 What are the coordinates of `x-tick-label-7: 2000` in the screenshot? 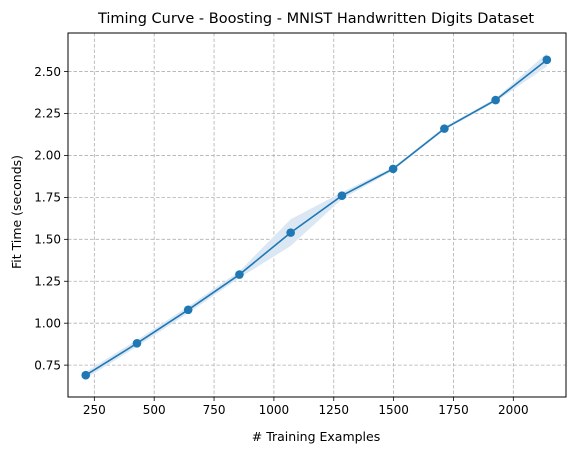 It's located at (513, 410).